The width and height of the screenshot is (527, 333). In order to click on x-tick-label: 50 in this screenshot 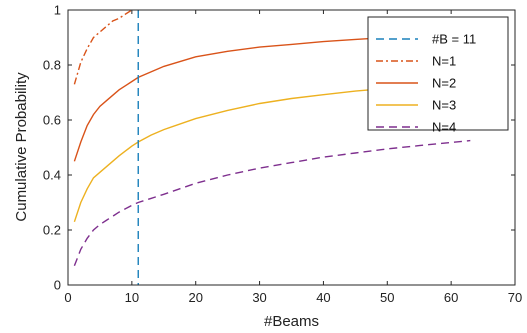, I will do `click(387, 297)`.